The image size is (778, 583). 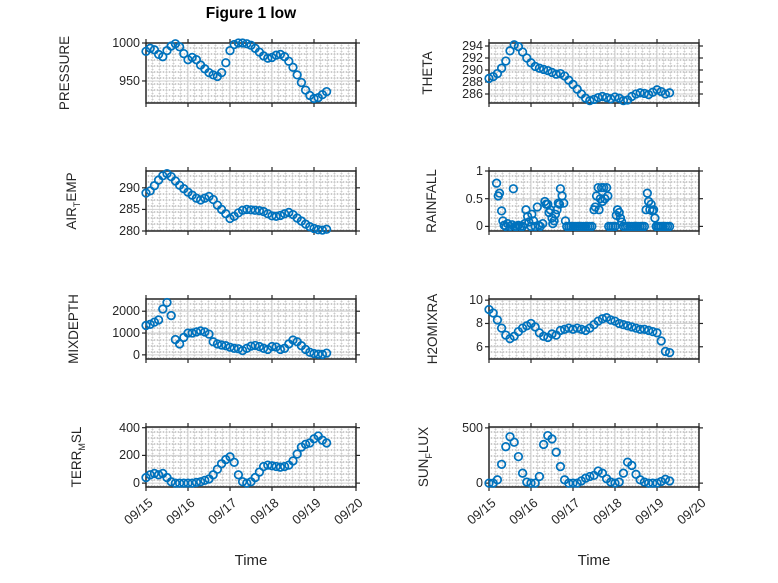 What do you see at coordinates (594, 201) in the screenshot?
I see `plot-area-rainfall` at bounding box center [594, 201].